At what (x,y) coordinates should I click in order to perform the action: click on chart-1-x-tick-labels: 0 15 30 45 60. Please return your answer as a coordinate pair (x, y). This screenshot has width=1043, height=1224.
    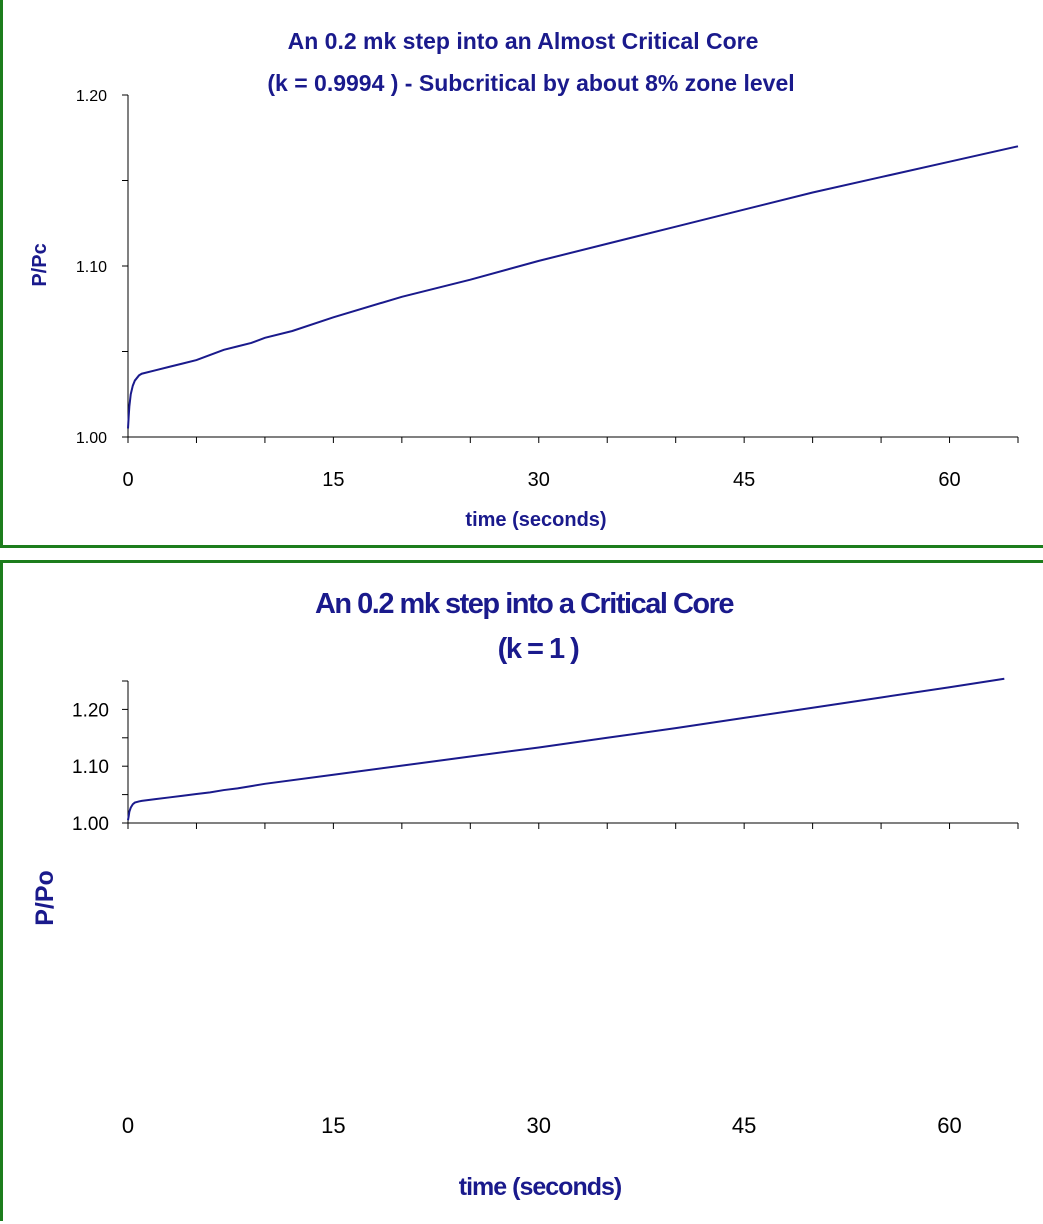
    Looking at the image, I should click on (541, 480).